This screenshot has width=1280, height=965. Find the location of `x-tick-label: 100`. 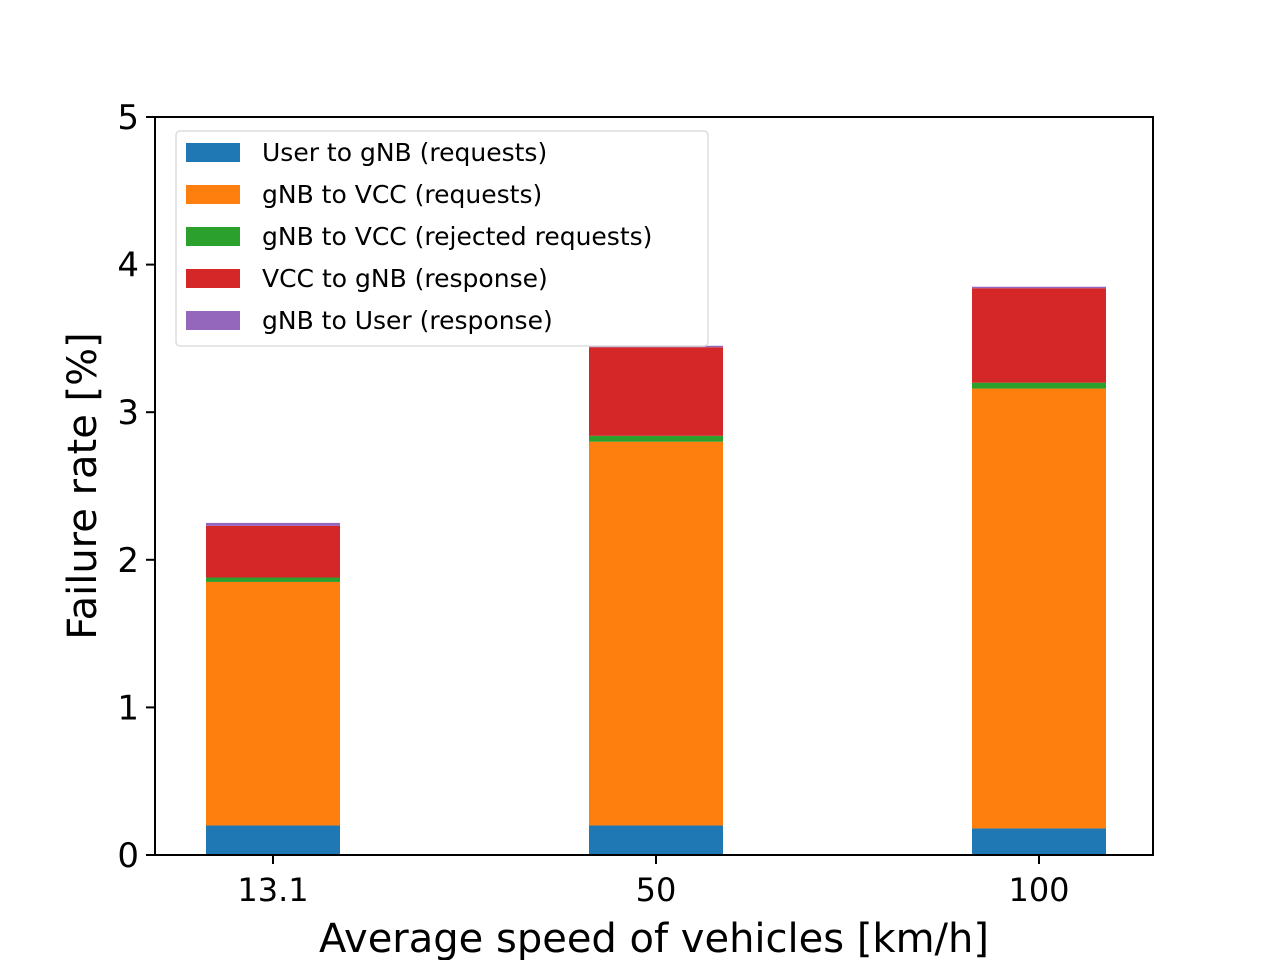

x-tick-label: 100 is located at coordinates (1038, 890).